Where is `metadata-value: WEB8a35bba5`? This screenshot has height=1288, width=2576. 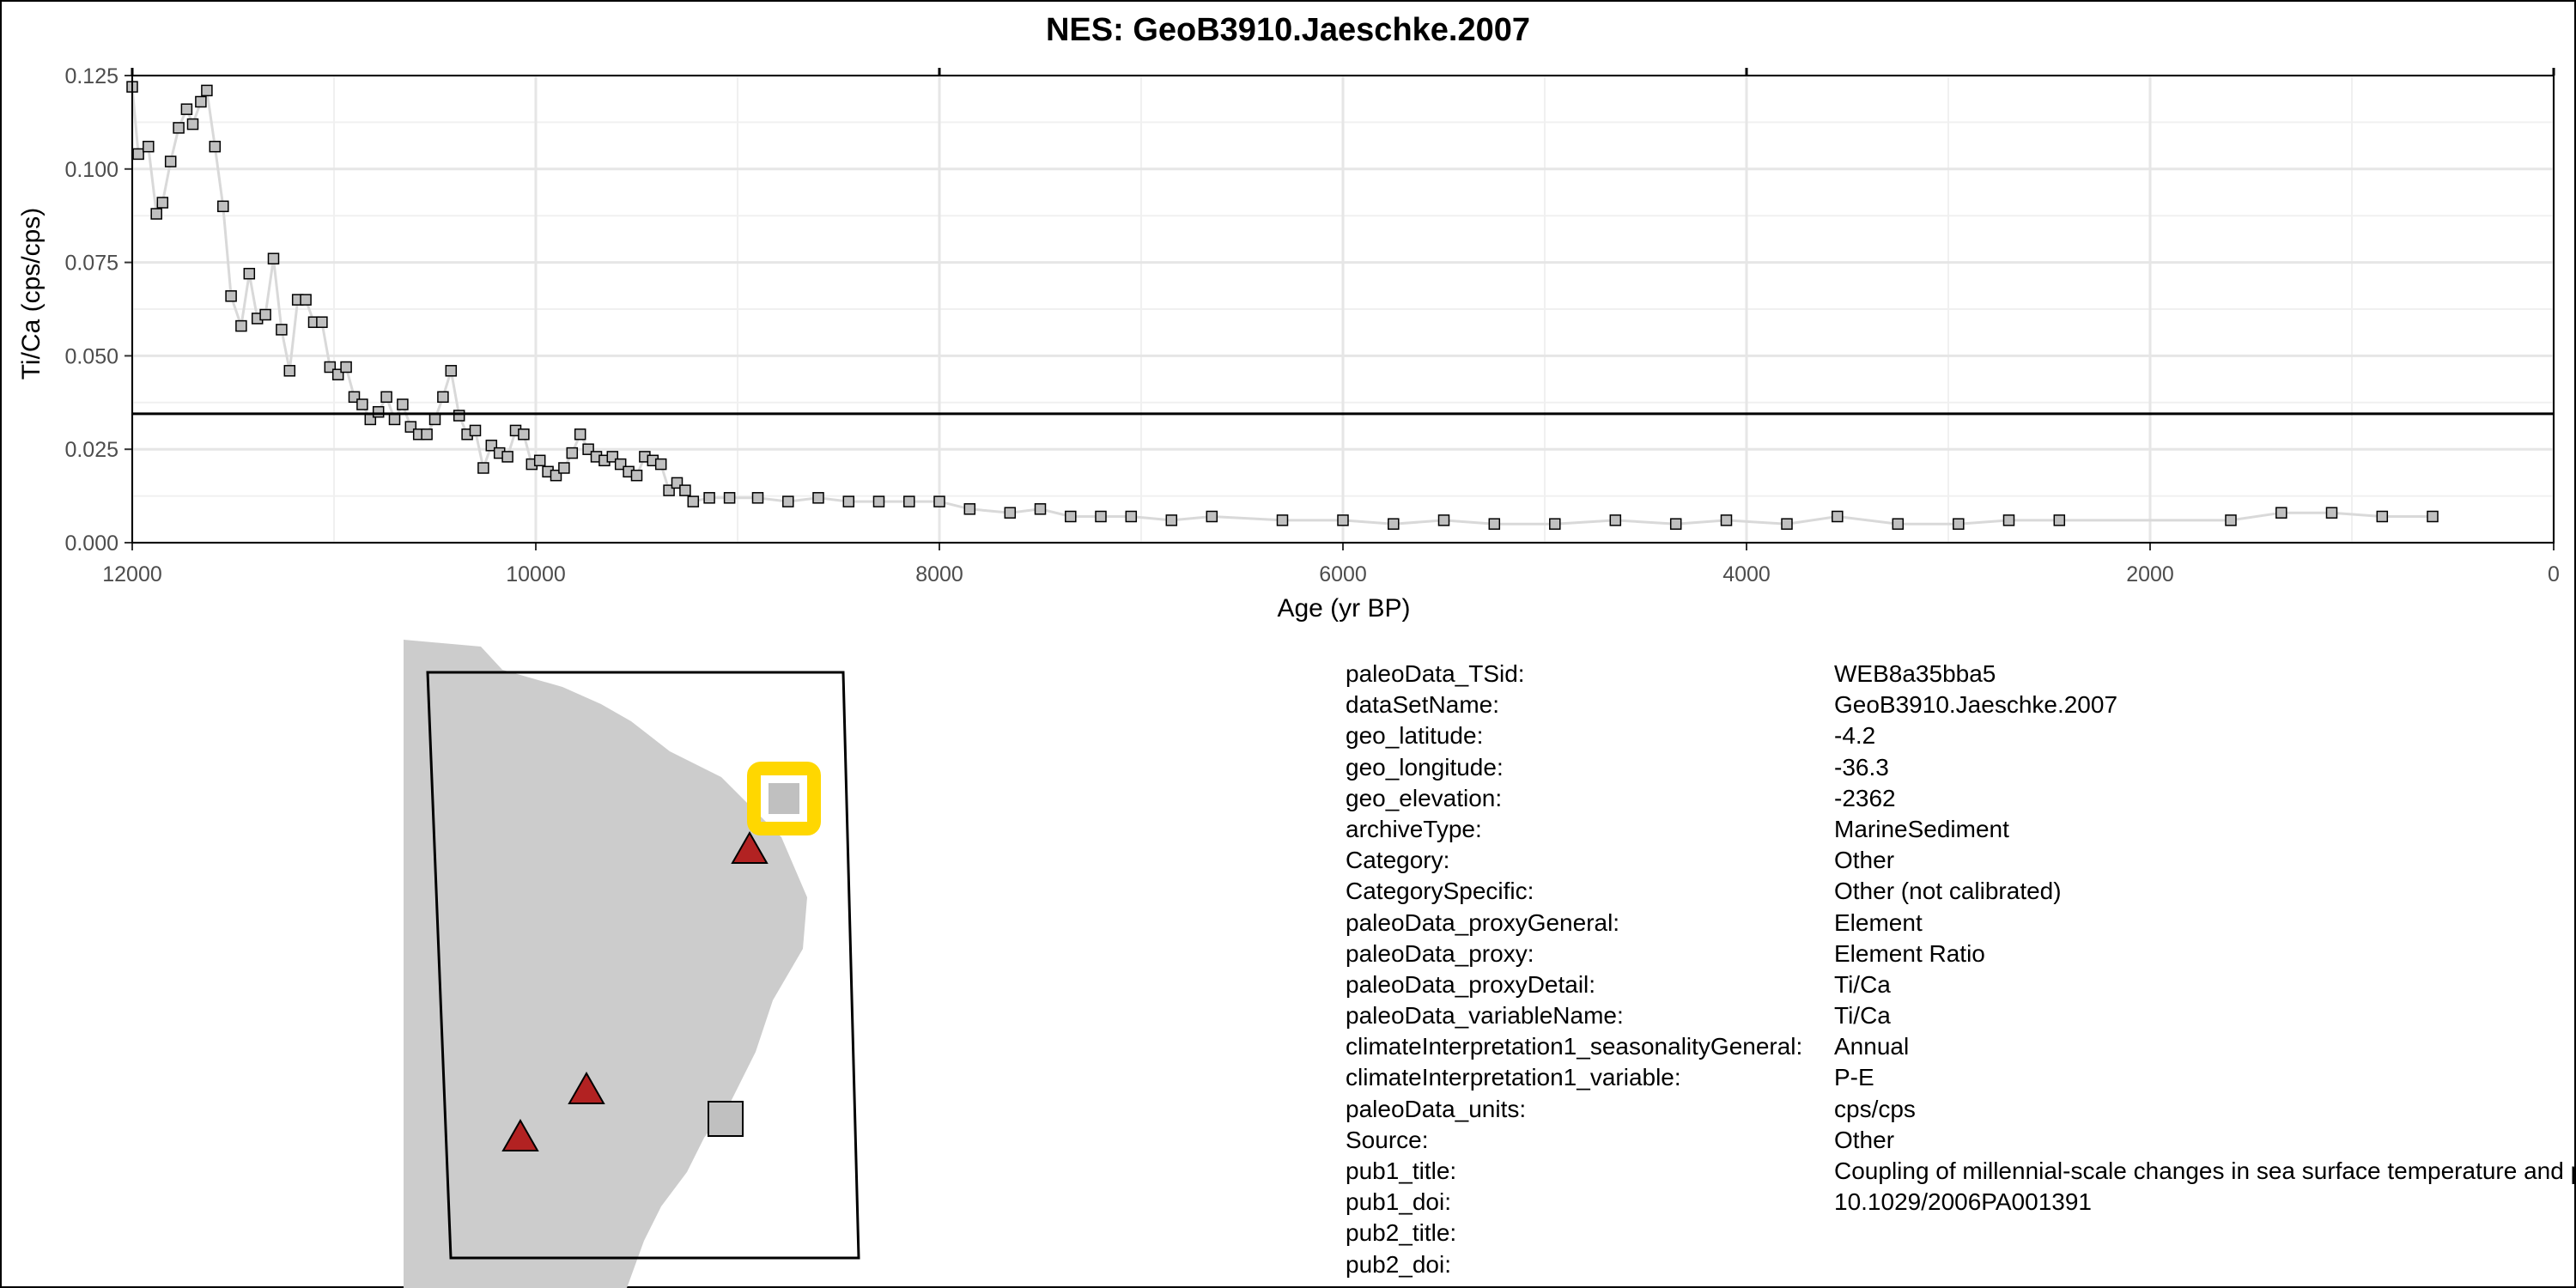
metadata-value: WEB8a35bba5 is located at coordinates (1915, 673).